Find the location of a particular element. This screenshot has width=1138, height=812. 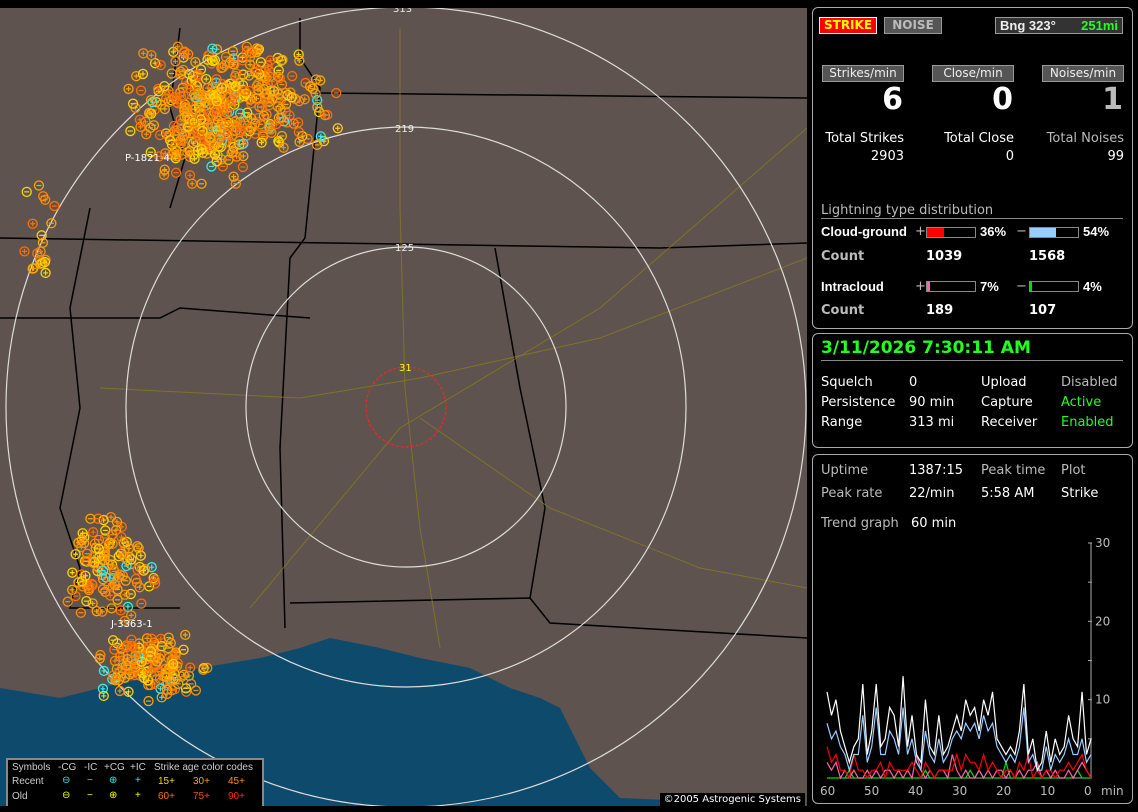

uptime-value: 1387:15 is located at coordinates (936, 470).